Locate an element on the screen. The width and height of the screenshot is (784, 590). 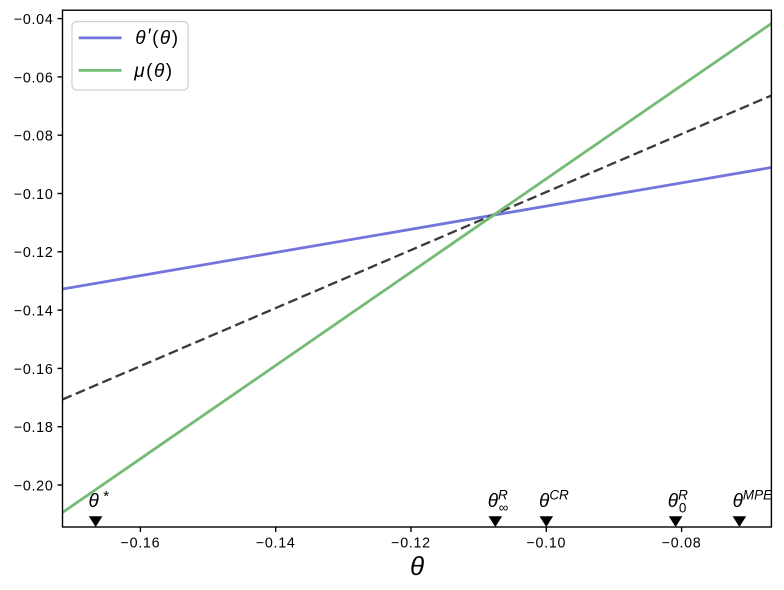
svg-text: −0.06 is located at coordinates (34, 78).